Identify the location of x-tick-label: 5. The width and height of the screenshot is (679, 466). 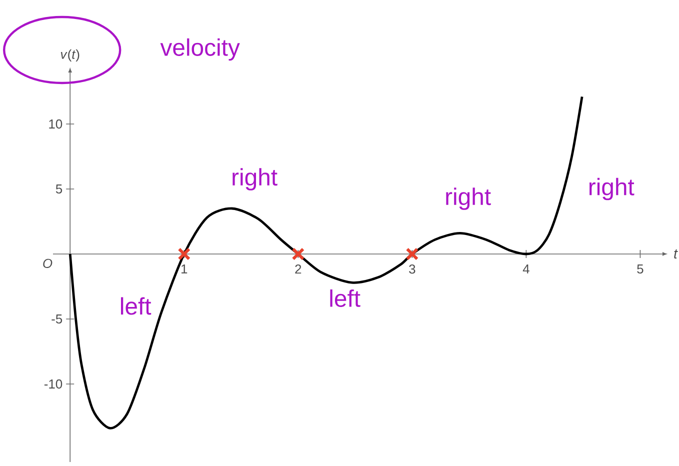
(640, 269).